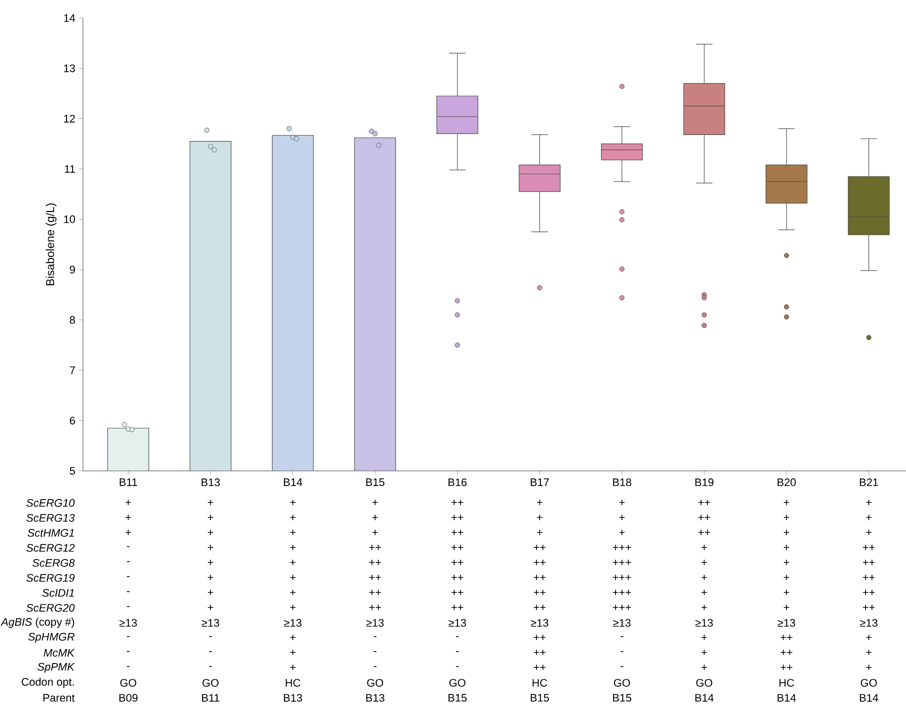 The image size is (906, 705). What do you see at coordinates (293, 482) in the screenshot?
I see `x-tick-label: B14` at bounding box center [293, 482].